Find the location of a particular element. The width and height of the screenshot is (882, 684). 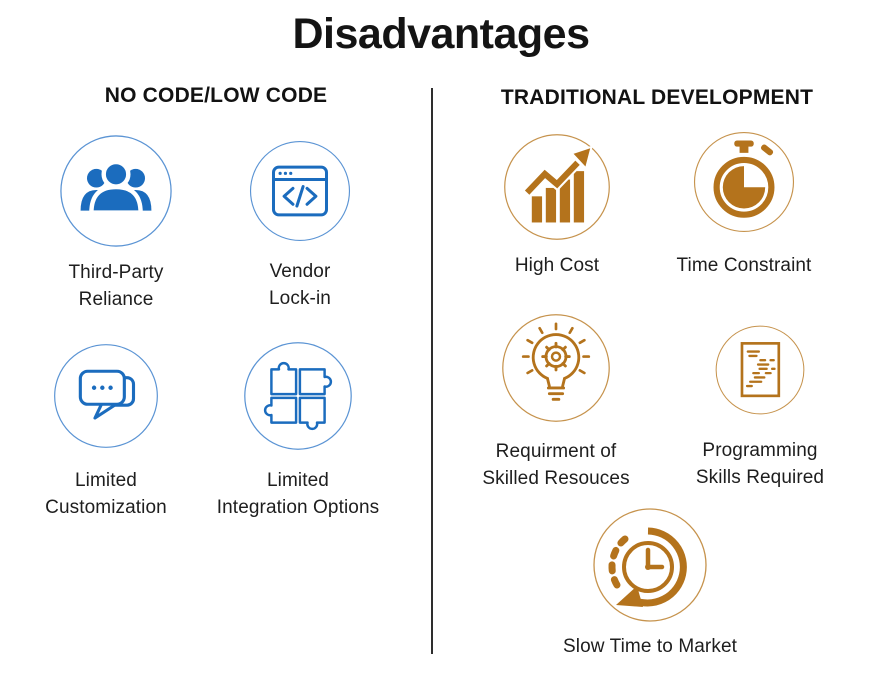

item-label: Vendor Lock-in is located at coordinates (300, 285).